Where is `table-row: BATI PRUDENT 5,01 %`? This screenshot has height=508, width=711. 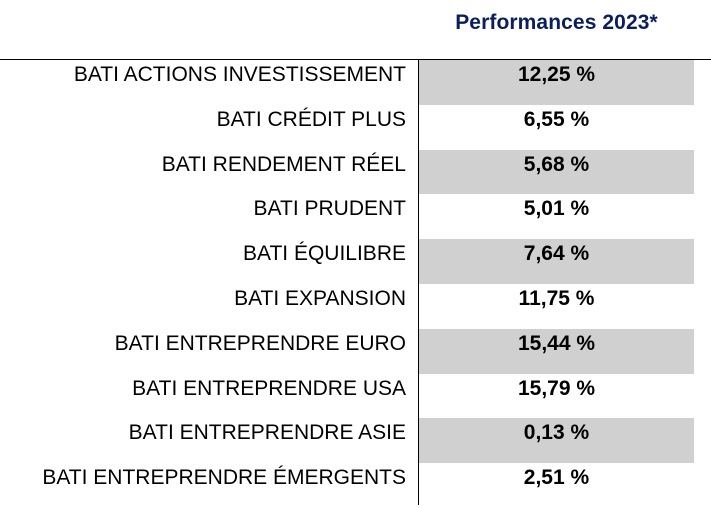
table-row: BATI PRUDENT 5,01 % is located at coordinates (355, 216).